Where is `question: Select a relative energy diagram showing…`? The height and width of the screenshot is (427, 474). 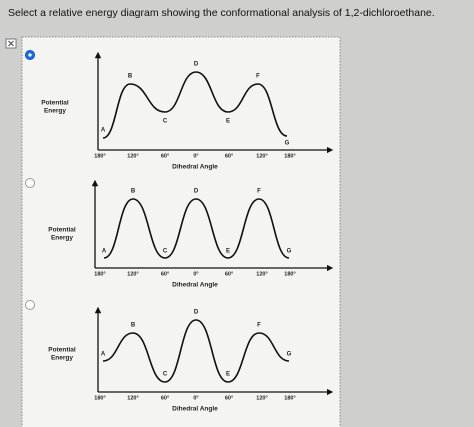 question: Select a relative energy diagram showing… is located at coordinates (221, 13).